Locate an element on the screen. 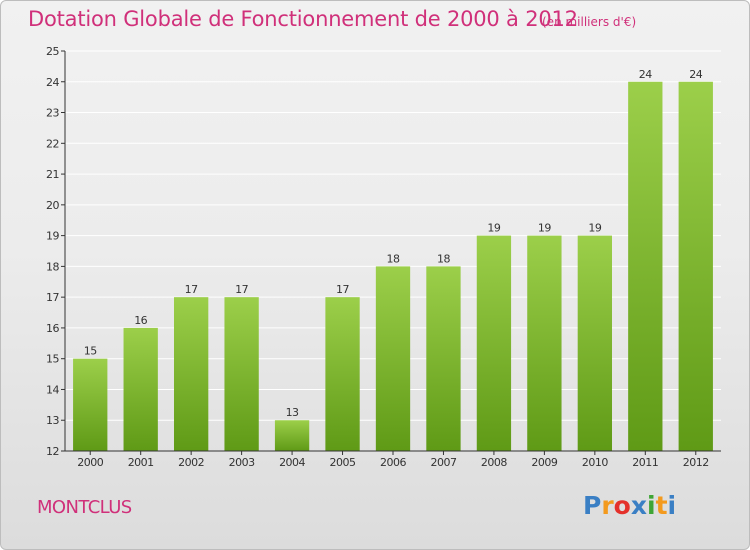 This screenshot has height=550, width=750. x-tick-label: 2009 is located at coordinates (544, 462).